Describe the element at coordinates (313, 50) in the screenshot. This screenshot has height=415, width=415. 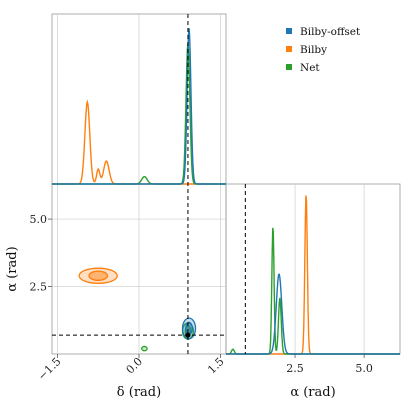
I see `legend-label-bilby: Bilby` at that location.